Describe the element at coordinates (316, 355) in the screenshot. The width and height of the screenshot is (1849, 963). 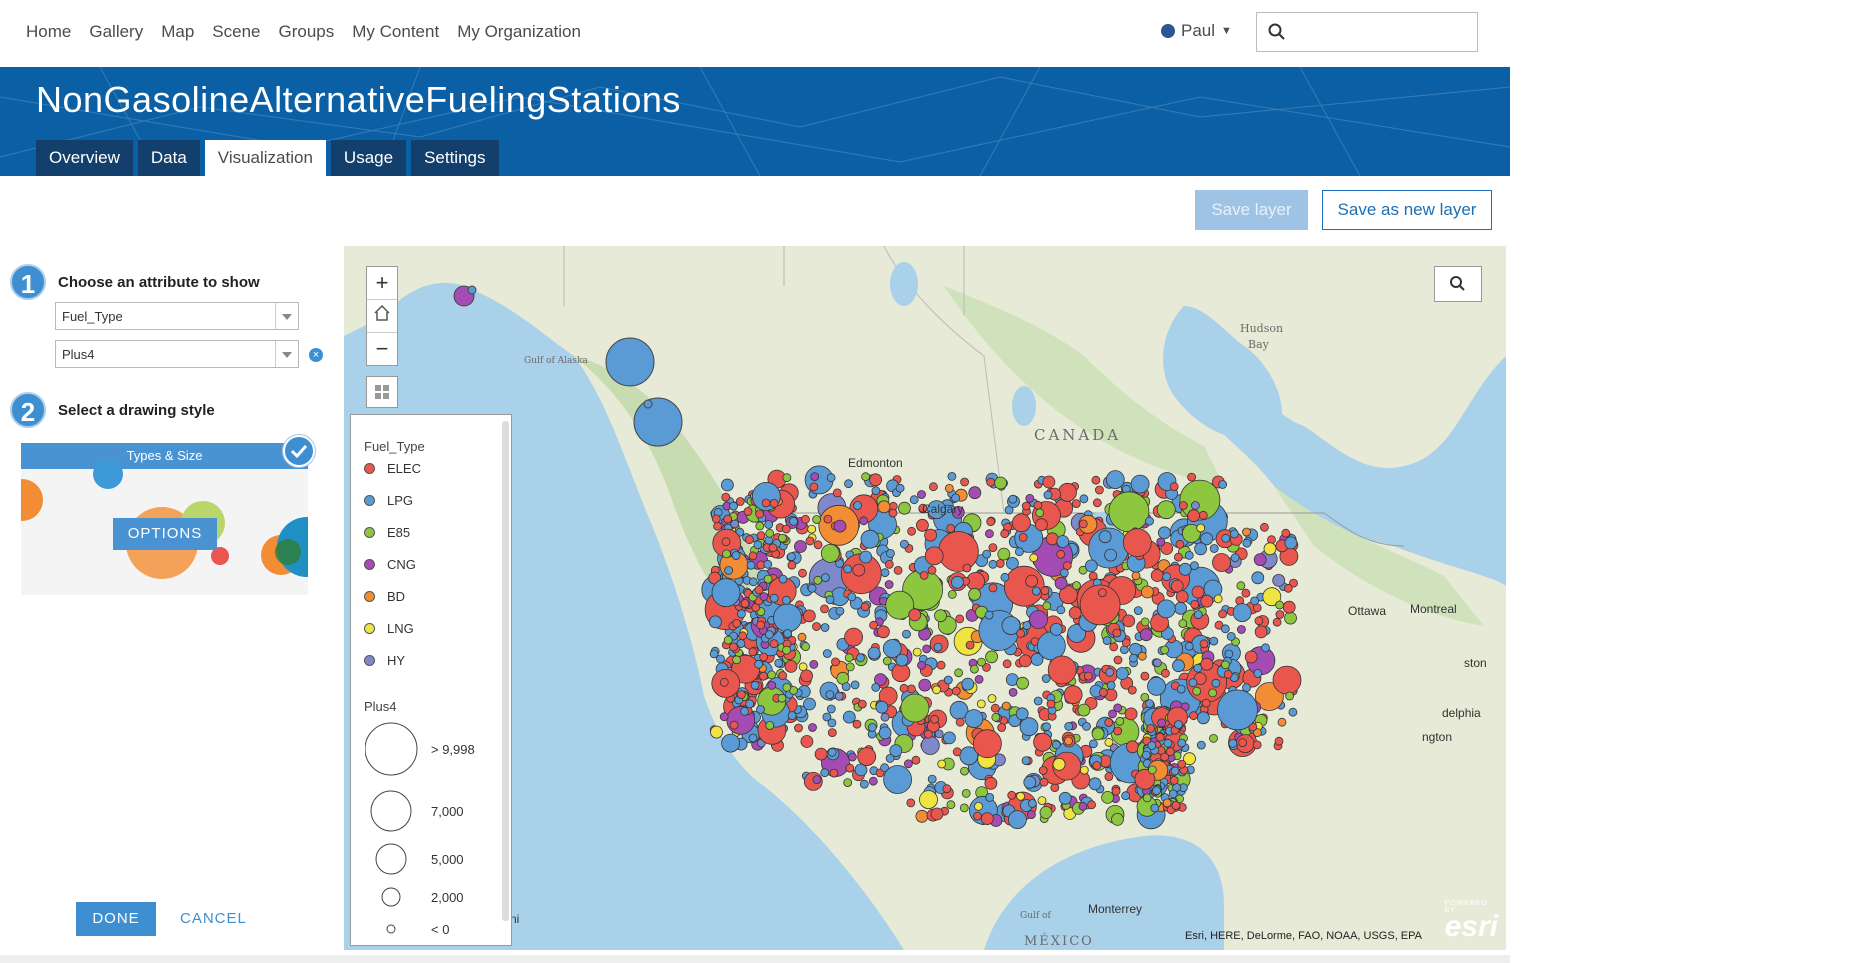
I see `remove-attribute-icon: ×` at that location.